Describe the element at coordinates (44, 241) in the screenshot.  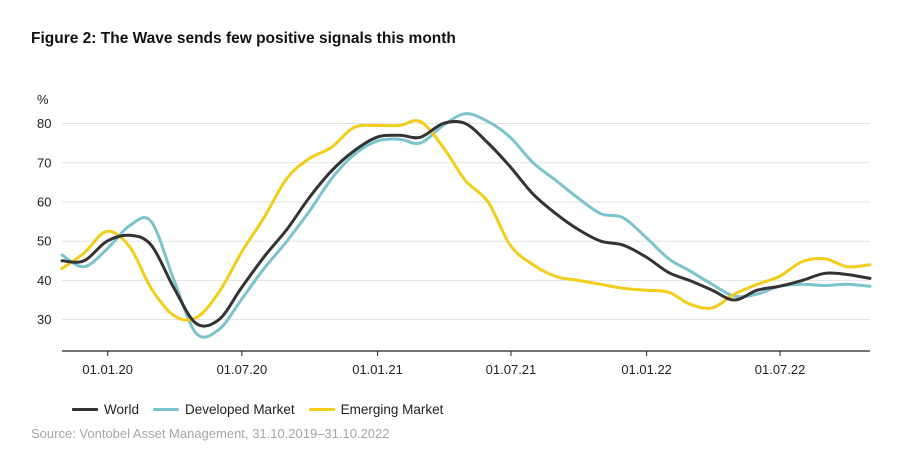
I see `y-tick-label: 50` at that location.